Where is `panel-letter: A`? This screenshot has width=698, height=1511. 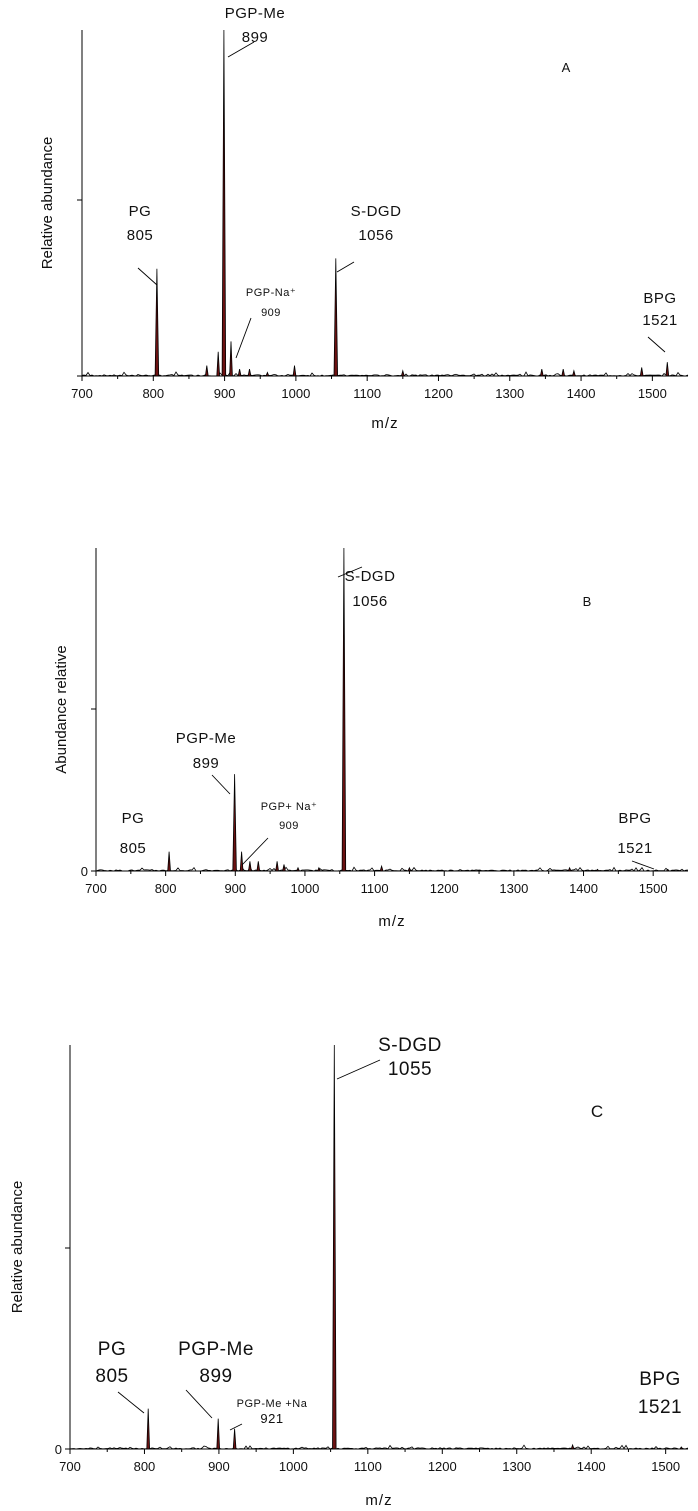 panel-letter: A is located at coordinates (566, 67).